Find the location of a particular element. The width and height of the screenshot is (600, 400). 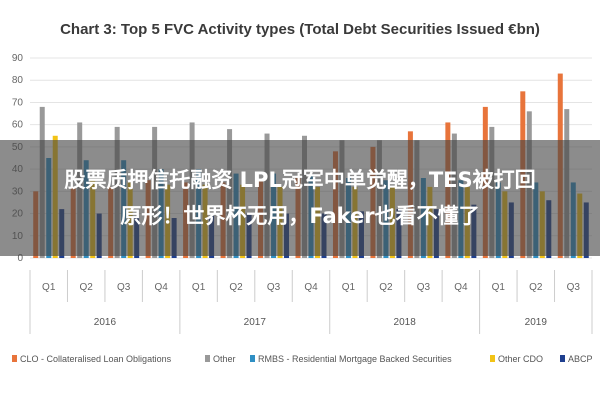

legend-item: Other is located at coordinates (220, 359).